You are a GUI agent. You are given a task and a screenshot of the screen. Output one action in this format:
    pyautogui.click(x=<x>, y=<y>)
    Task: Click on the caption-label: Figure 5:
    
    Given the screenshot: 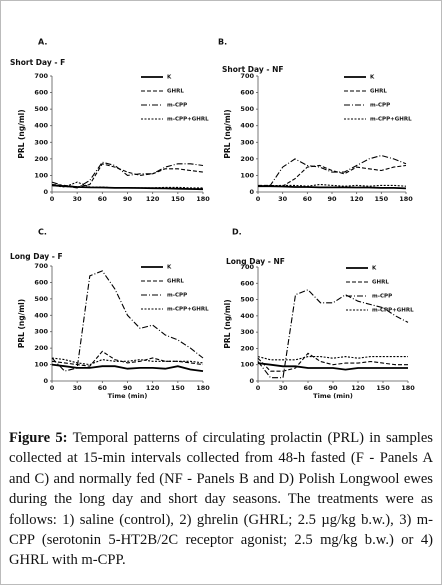 What is the action you would take?
    pyautogui.click(x=38, y=438)
    